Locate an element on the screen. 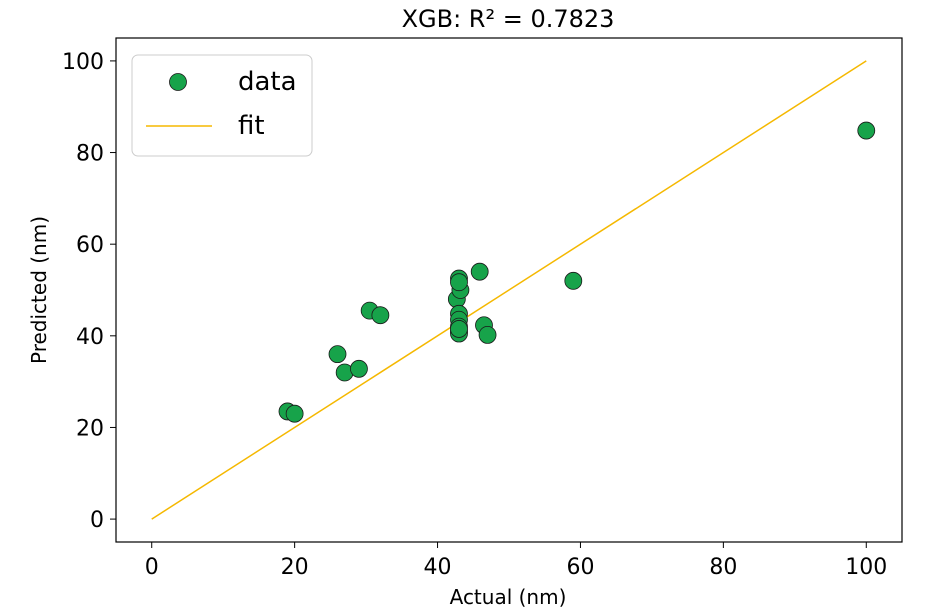  legend-data-marker is located at coordinates (178, 82).